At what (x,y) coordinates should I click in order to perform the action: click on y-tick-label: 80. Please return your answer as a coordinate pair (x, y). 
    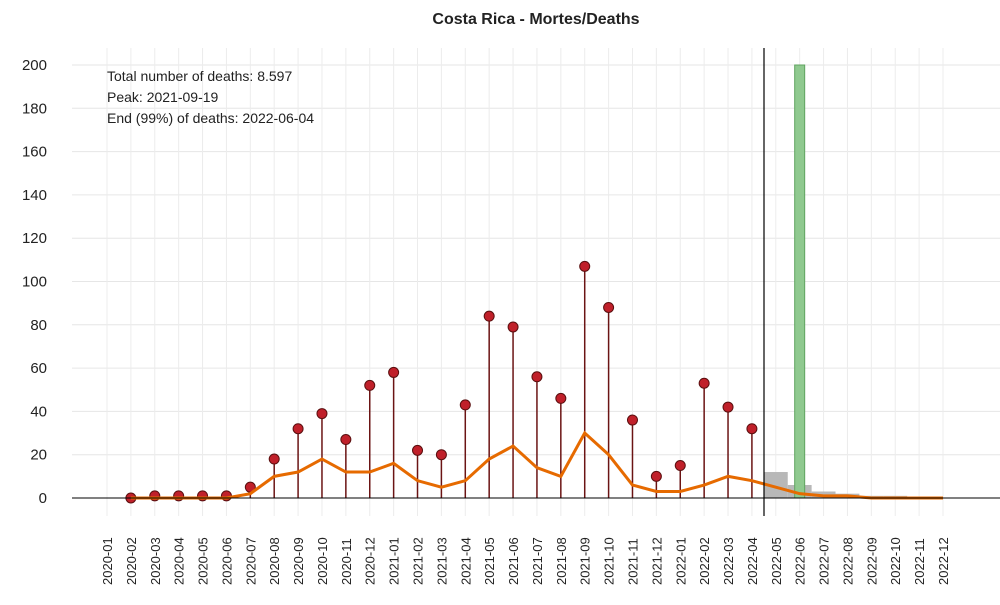
    Looking at the image, I should click on (38, 325).